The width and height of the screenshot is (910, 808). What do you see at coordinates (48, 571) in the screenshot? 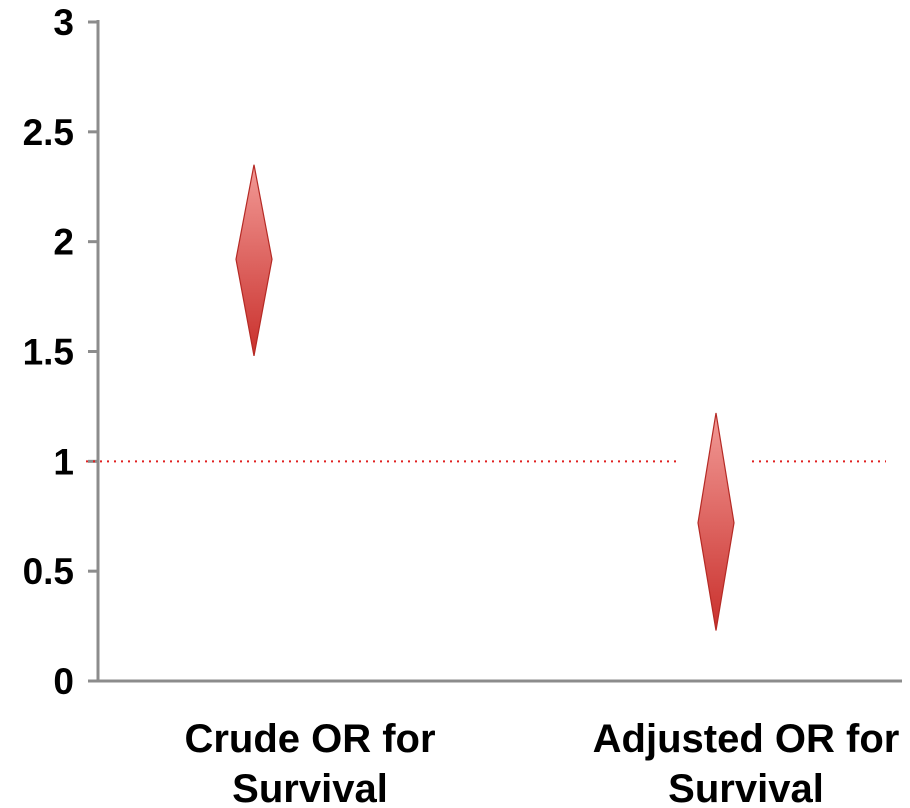
I see `y-tick-label: 0.5` at bounding box center [48, 571].